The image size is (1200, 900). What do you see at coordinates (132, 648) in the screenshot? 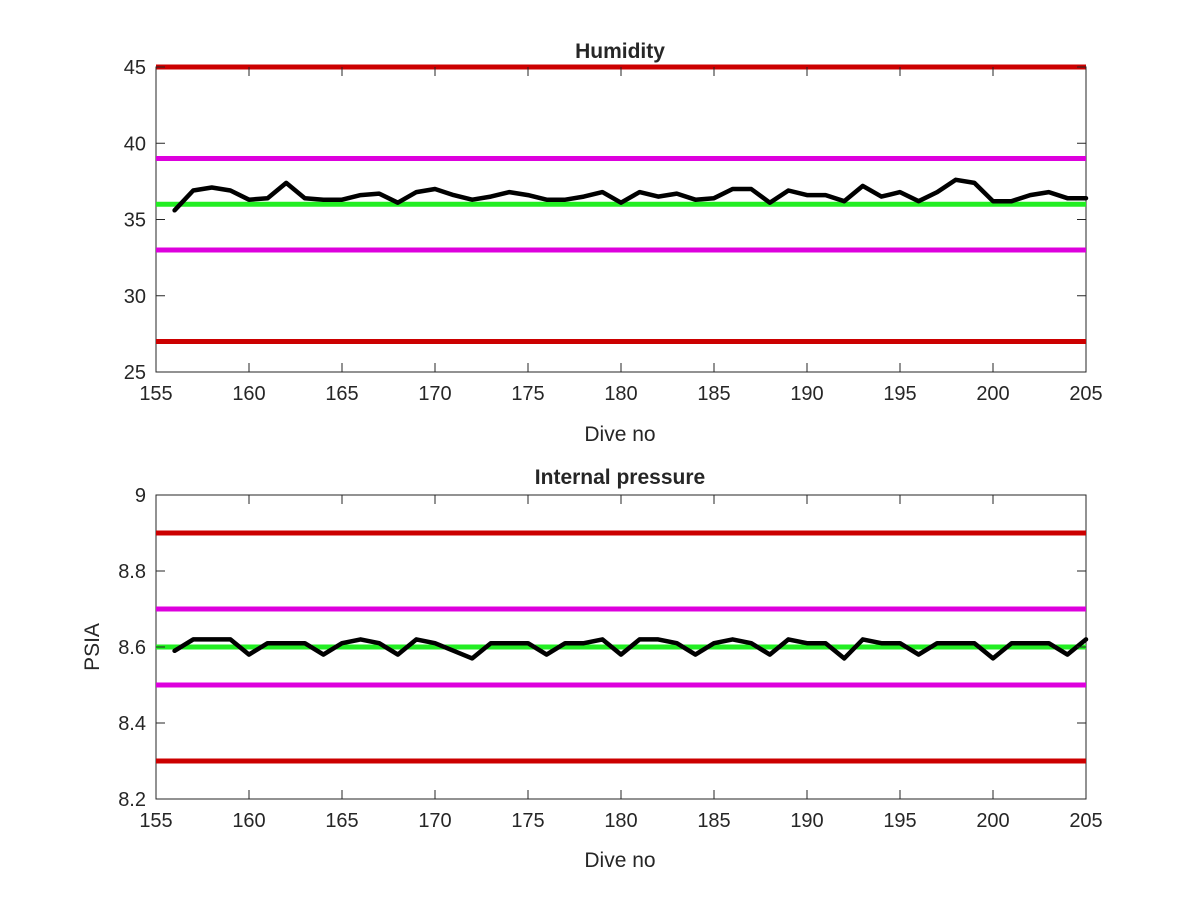
I see `internal-pressure-y-tick-label: 8.6` at bounding box center [132, 648].